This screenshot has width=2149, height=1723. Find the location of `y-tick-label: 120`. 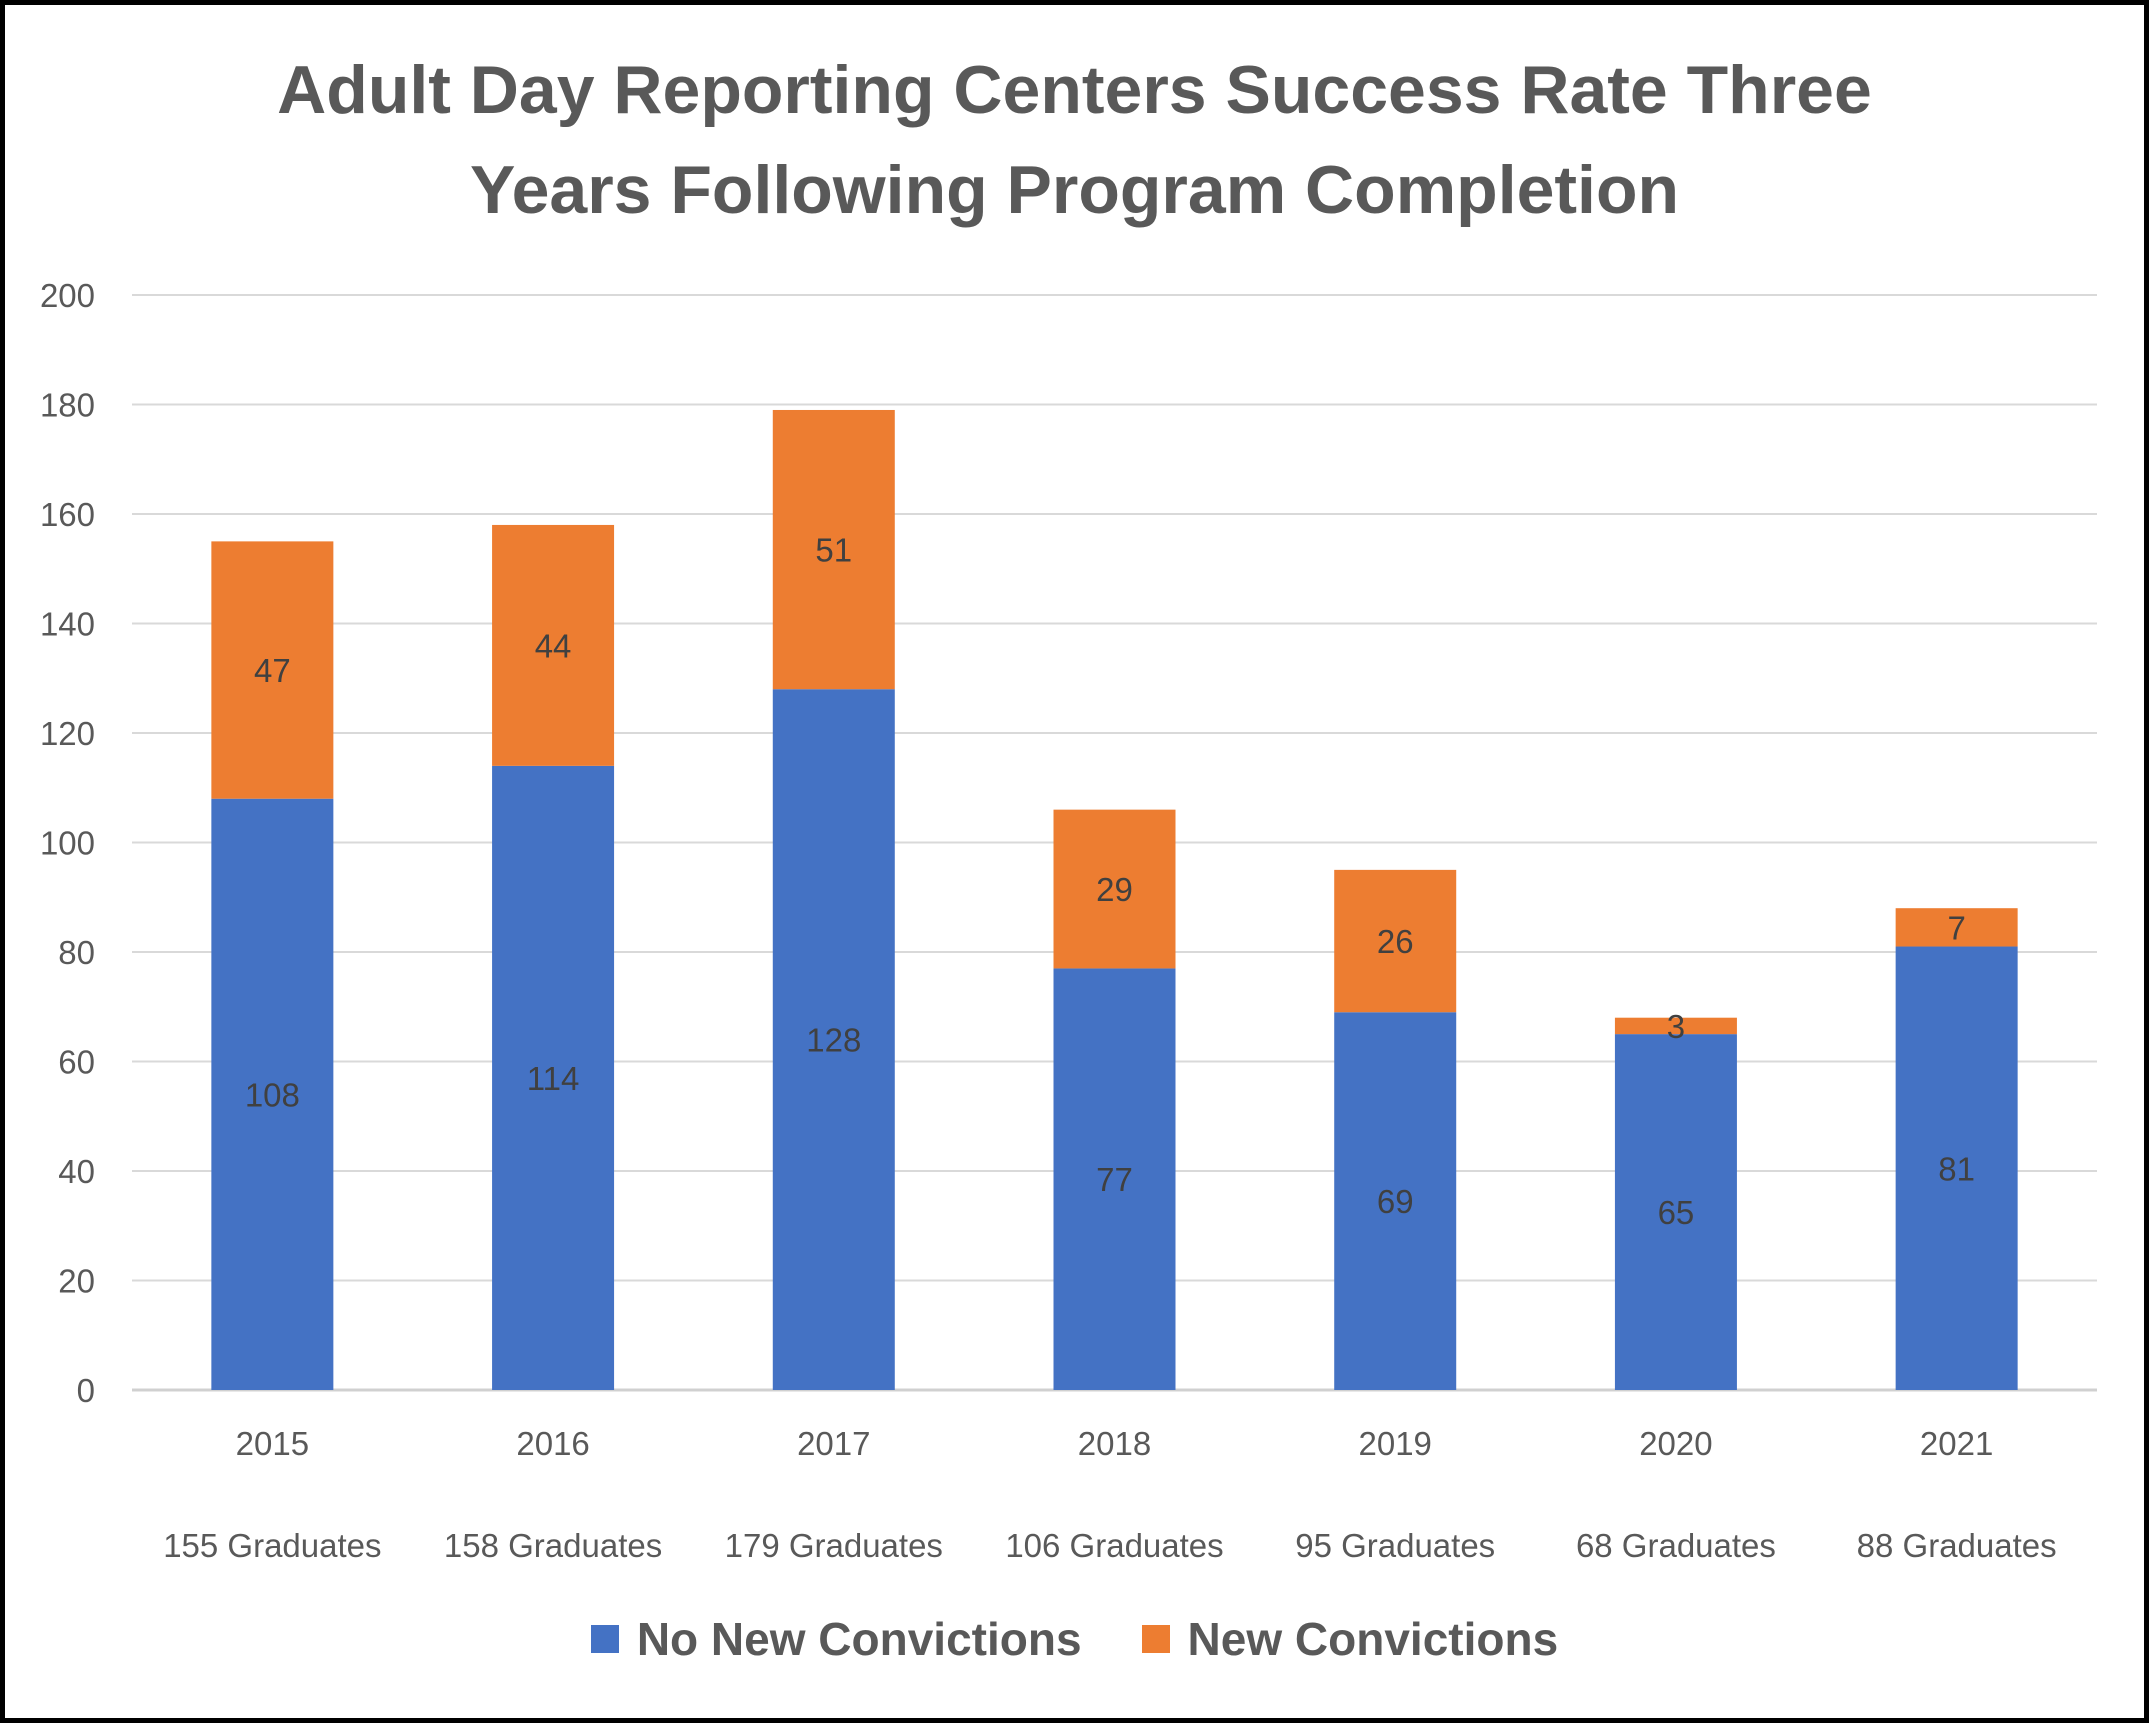

y-tick-label: 120 is located at coordinates (67, 733).